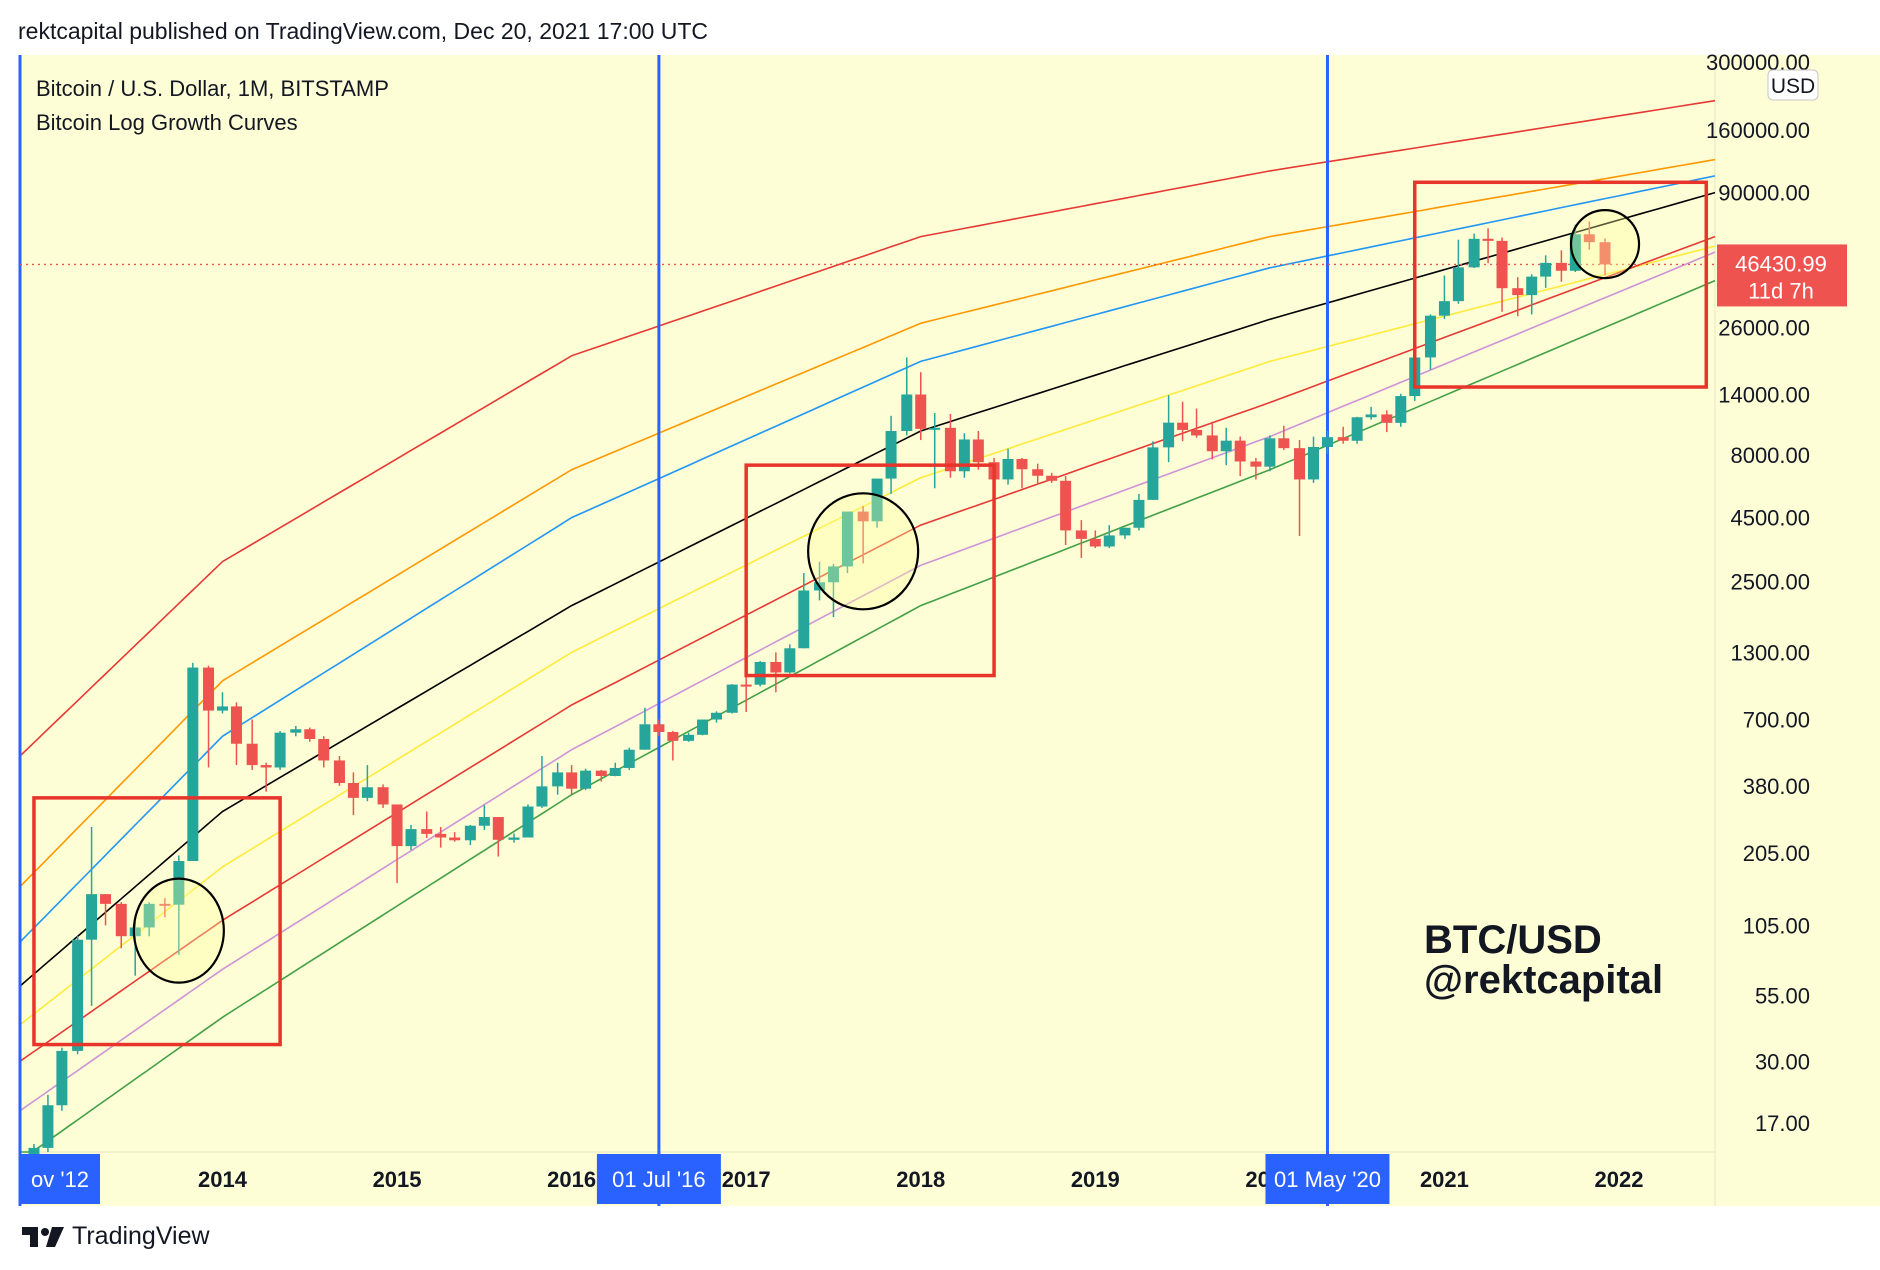  I want to click on price-tick-label: 90000.00, so click(1764, 193).